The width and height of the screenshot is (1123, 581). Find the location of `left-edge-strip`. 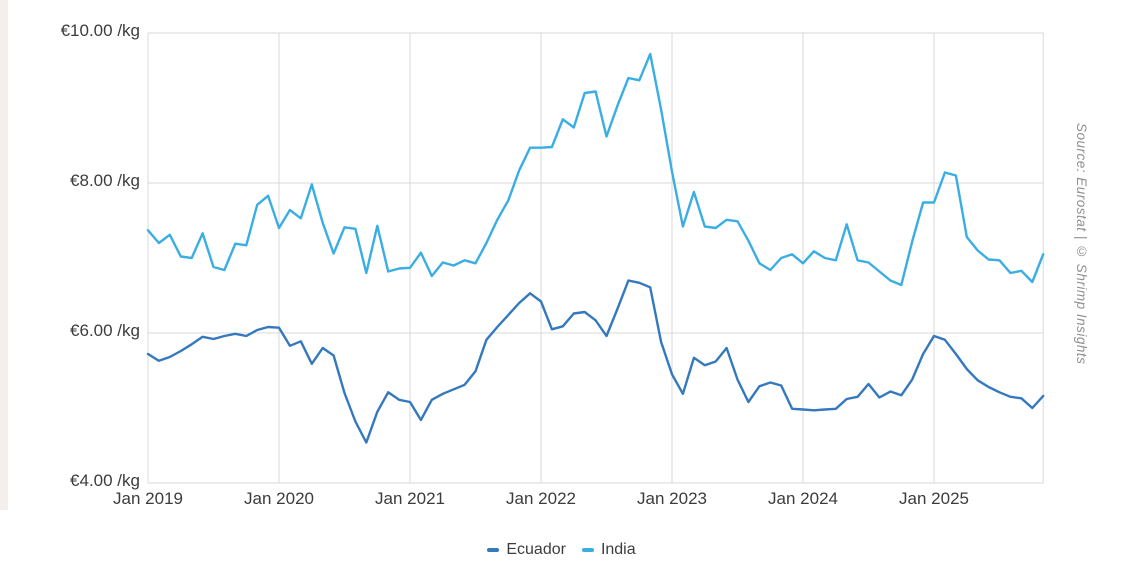

left-edge-strip is located at coordinates (4, 255).